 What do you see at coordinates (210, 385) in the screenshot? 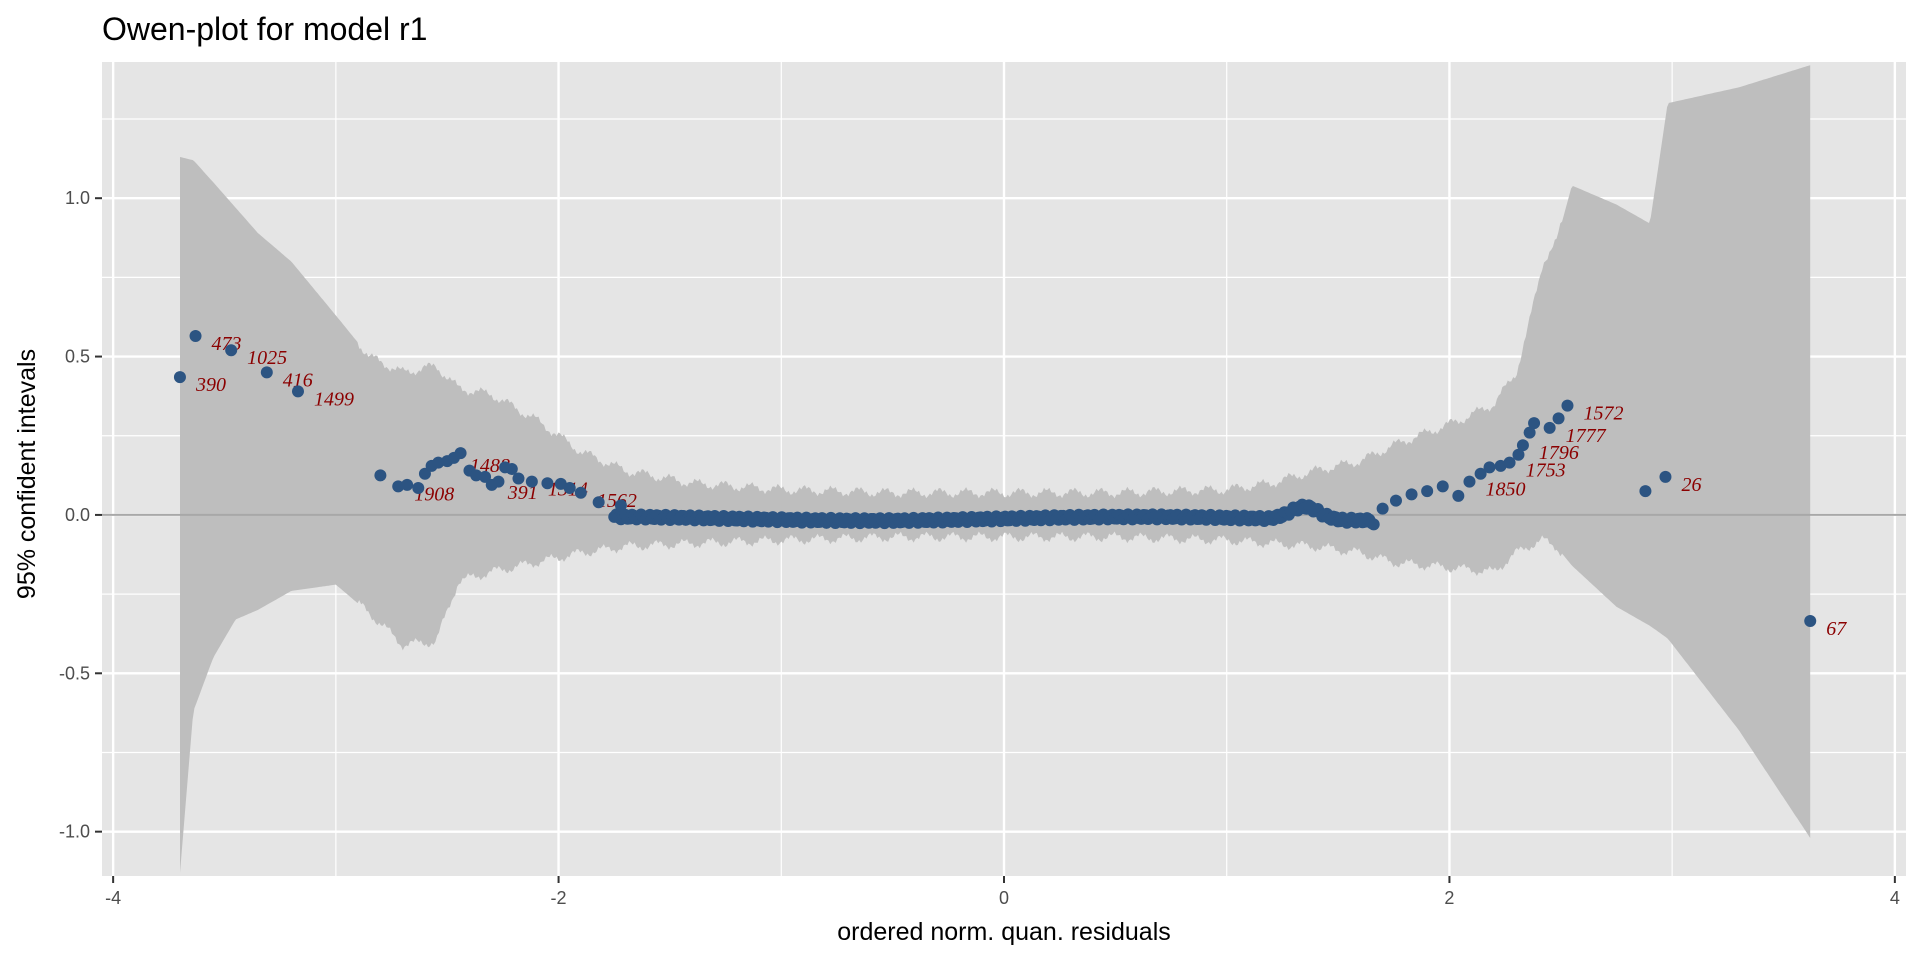
I see `point-label: 390` at bounding box center [210, 385].